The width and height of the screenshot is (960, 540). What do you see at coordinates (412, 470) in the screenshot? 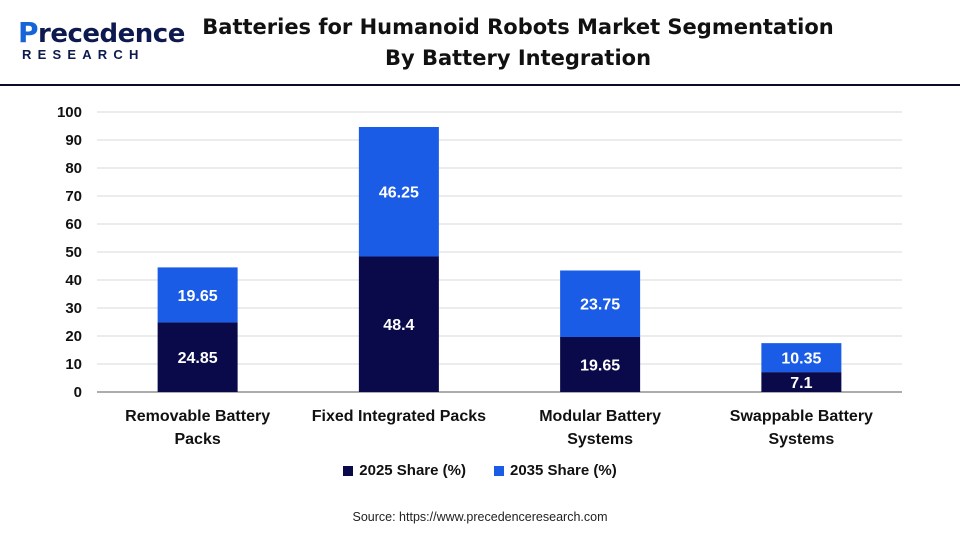
I see `legend-label-2025: 2025 Share (%)` at bounding box center [412, 470].